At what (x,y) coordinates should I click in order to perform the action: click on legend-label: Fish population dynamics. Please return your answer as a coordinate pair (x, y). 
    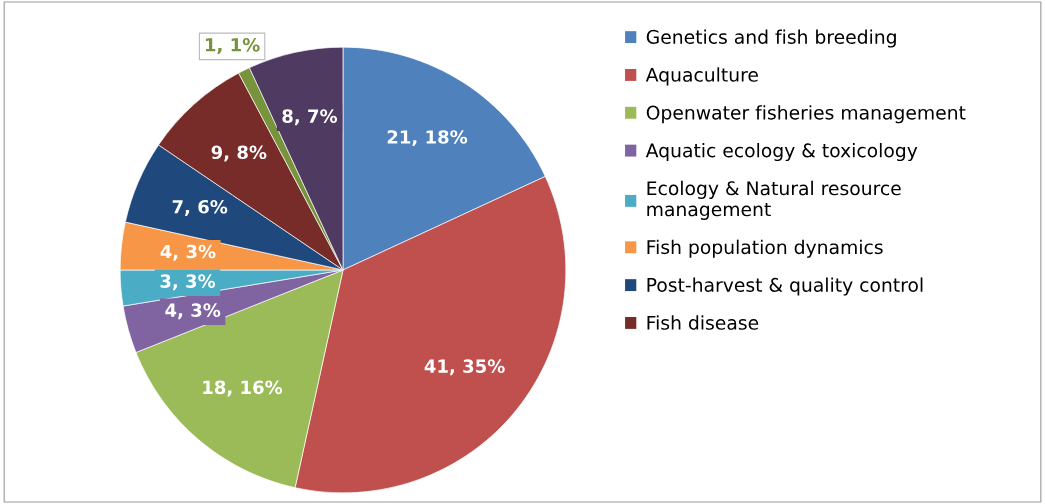
    Looking at the image, I should click on (765, 248).